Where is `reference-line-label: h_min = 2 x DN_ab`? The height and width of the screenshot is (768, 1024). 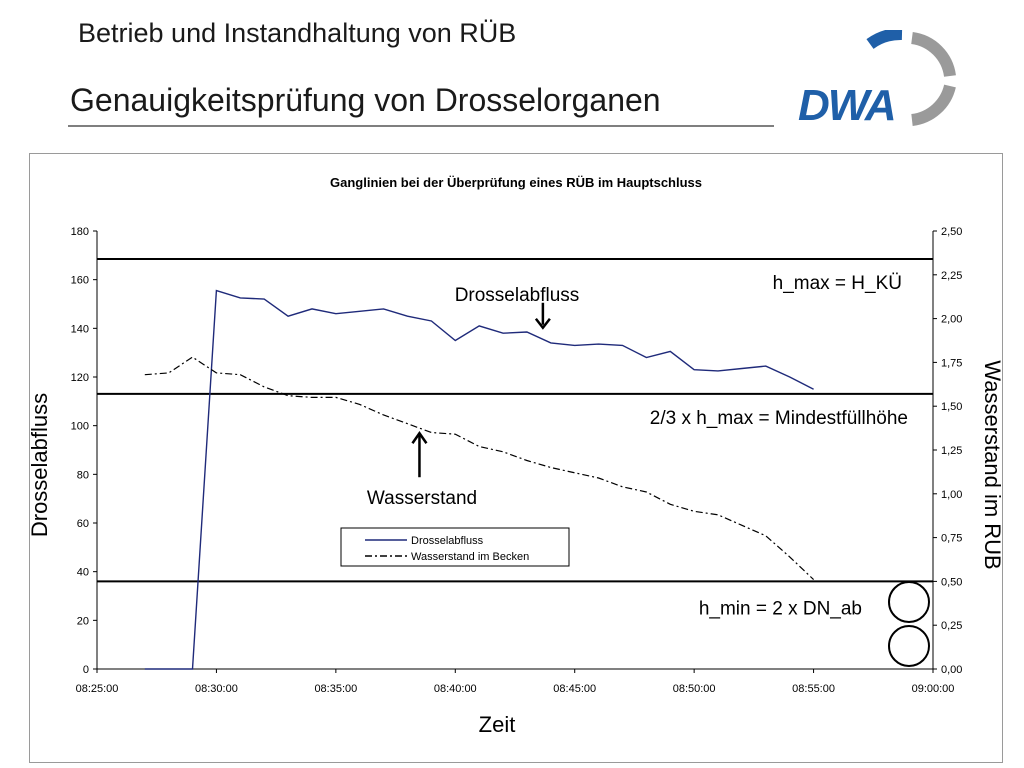 reference-line-label: h_min = 2 x DN_ab is located at coordinates (780, 608).